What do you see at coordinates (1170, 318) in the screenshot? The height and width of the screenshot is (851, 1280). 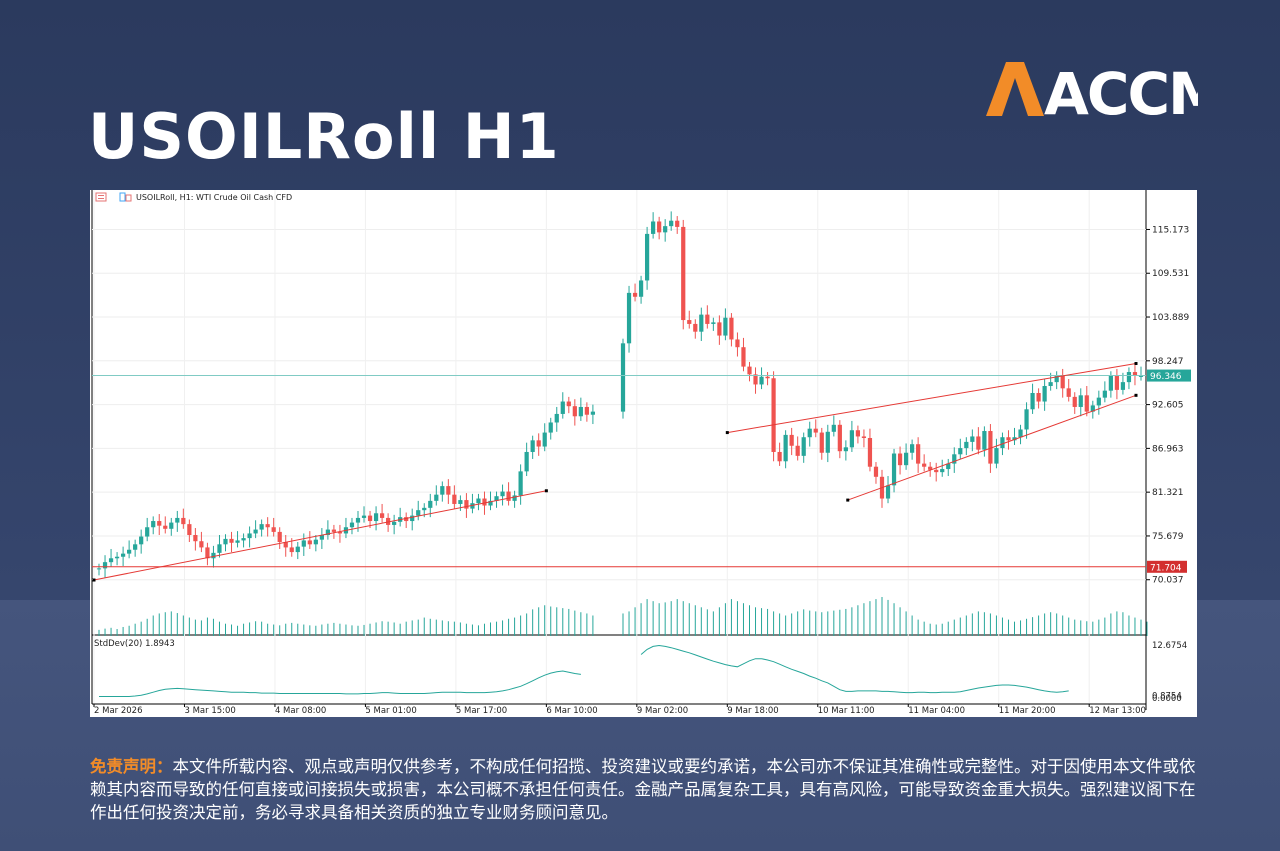 I see `y-tick-label: 103.889` at bounding box center [1170, 318].